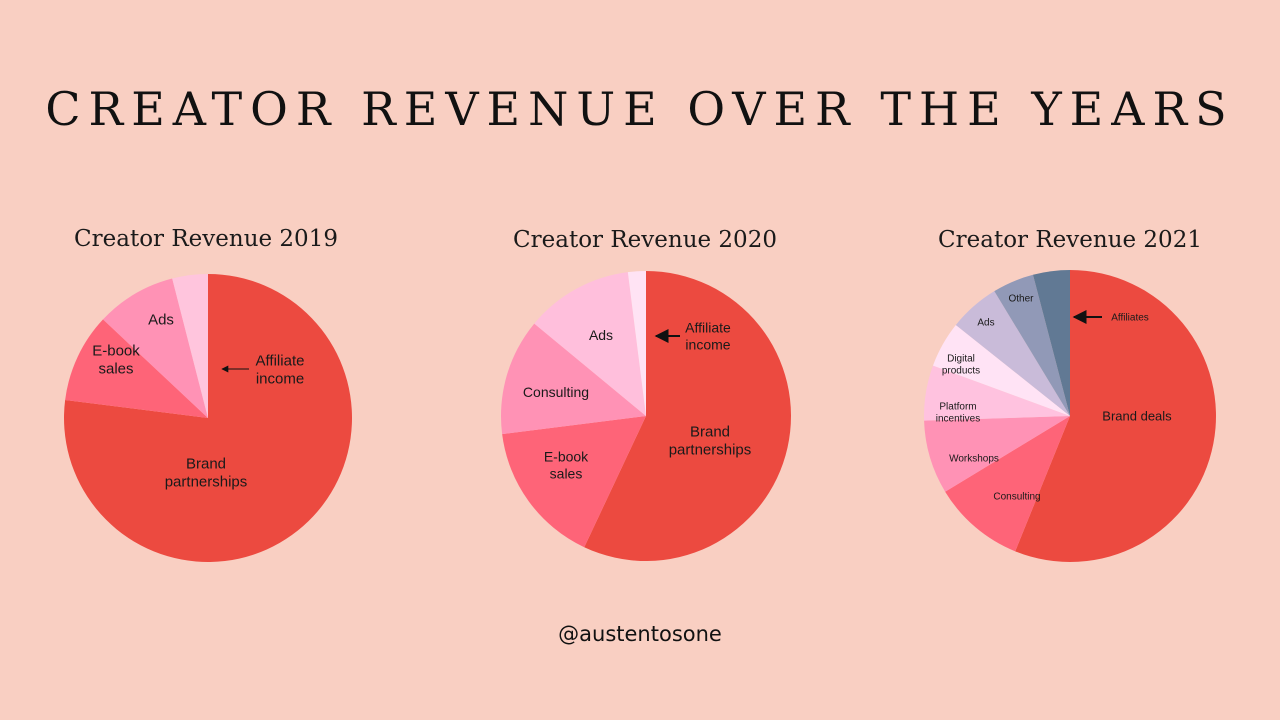  Describe the element at coordinates (1070, 240) in the screenshot. I see `chart-title: Creator Revenue 2021` at that location.